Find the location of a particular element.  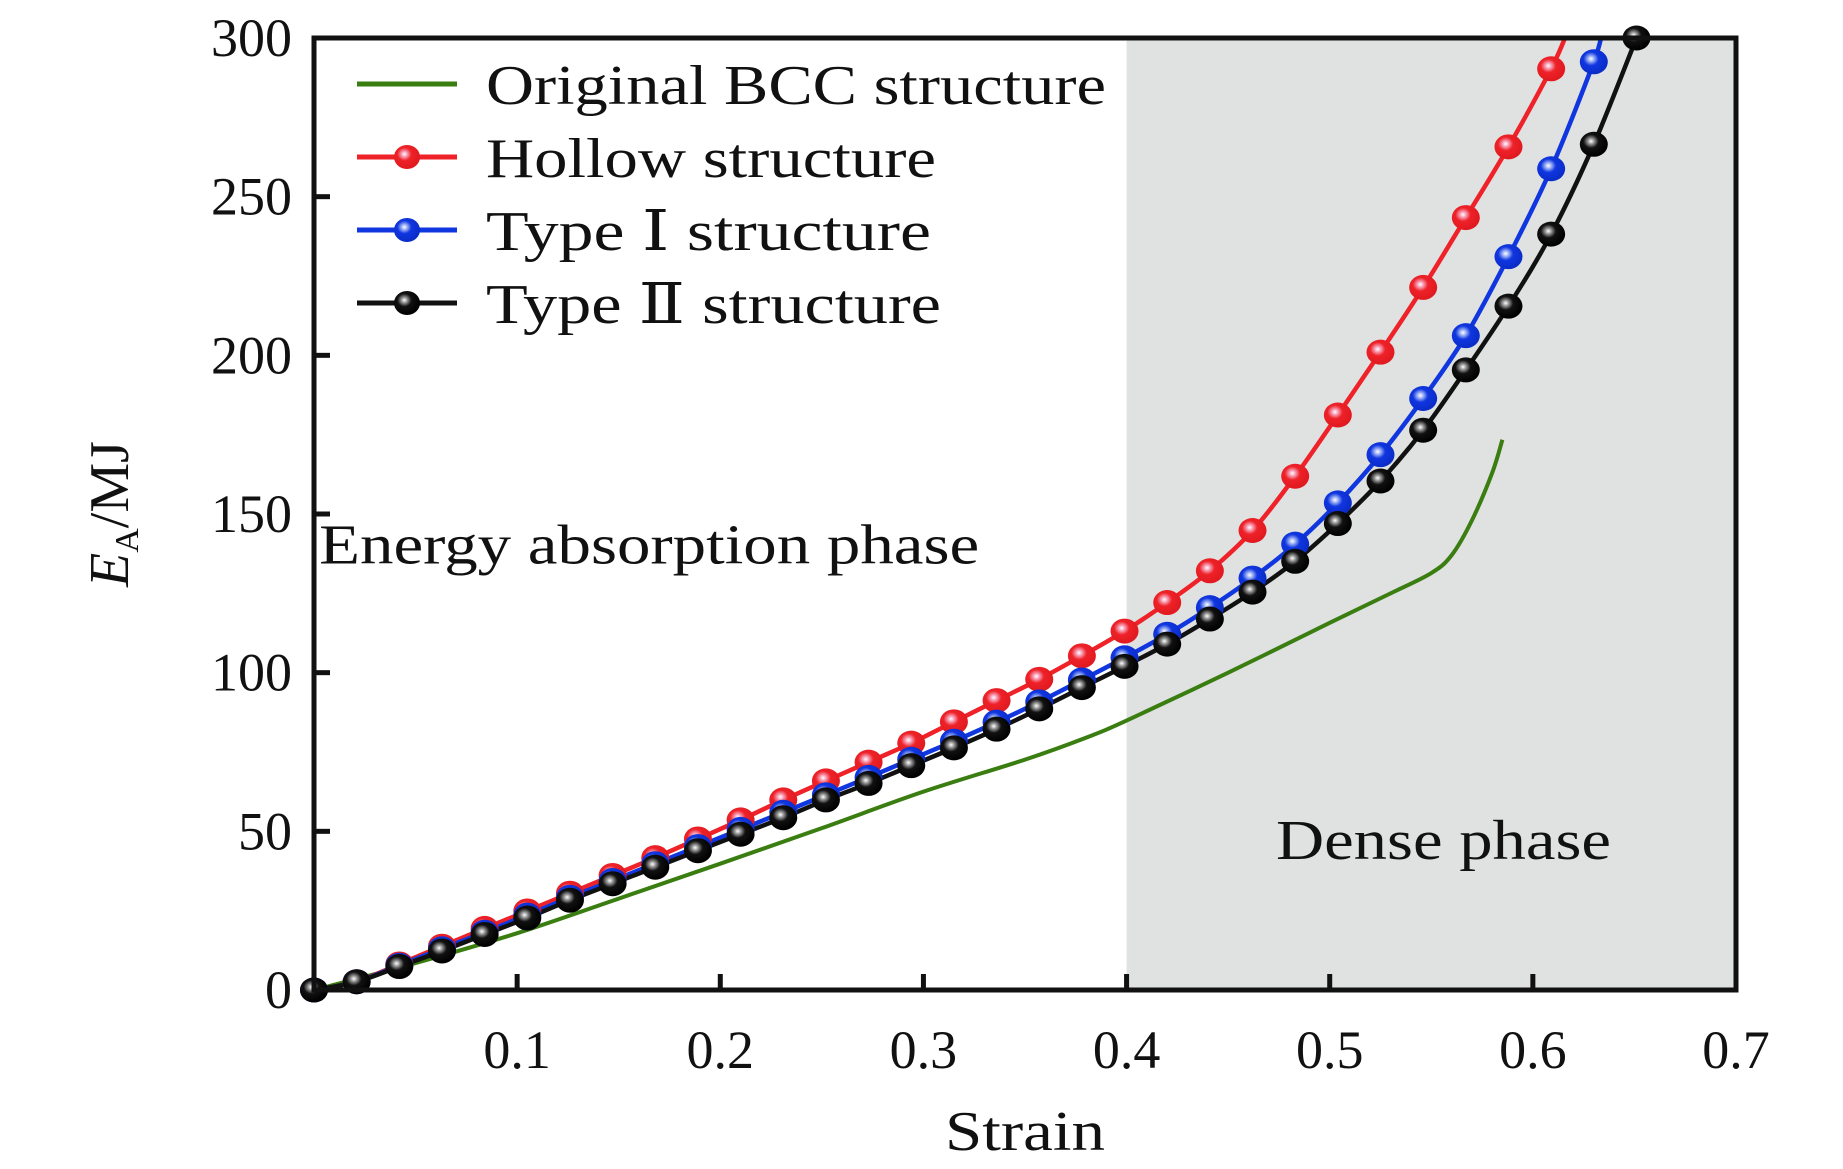

x-tick-label: 0.2 is located at coordinates (721, 1050).